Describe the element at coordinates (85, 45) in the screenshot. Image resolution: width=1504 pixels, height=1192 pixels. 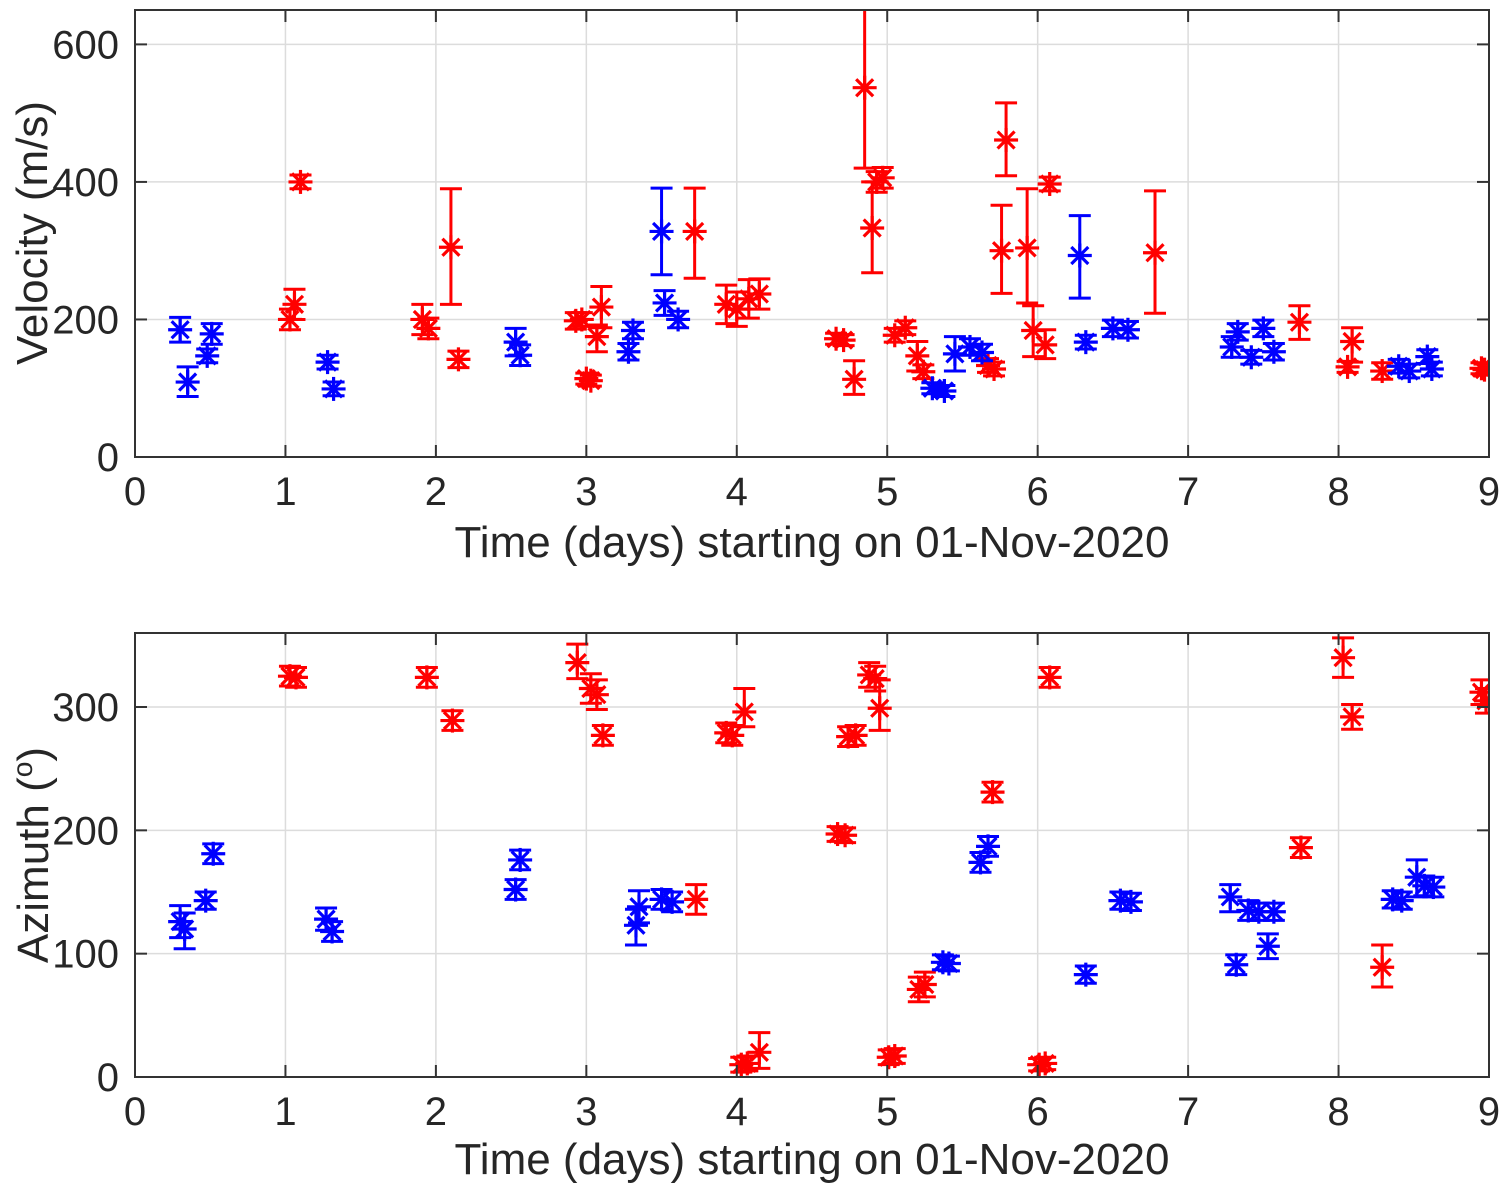
I see `svg-text: 600` at that location.